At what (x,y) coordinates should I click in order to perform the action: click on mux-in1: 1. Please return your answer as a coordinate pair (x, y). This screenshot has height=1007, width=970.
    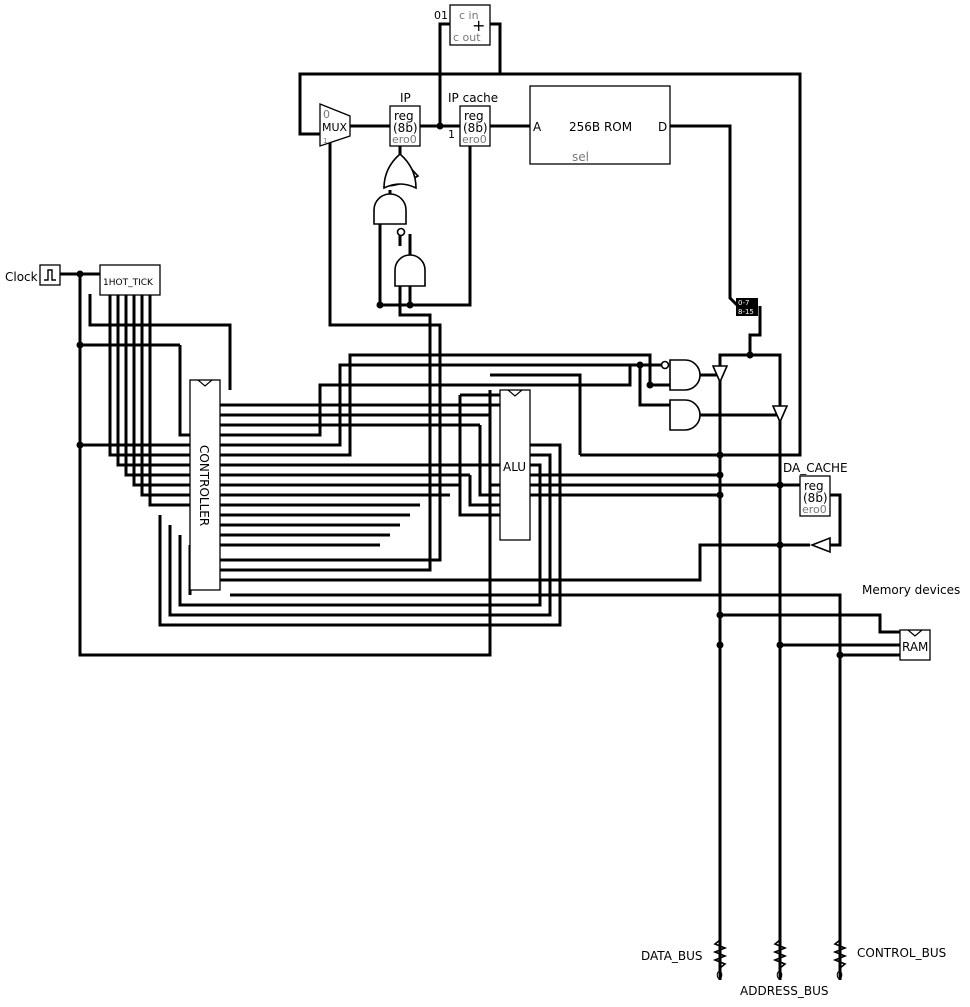
    Looking at the image, I should click on (325, 141).